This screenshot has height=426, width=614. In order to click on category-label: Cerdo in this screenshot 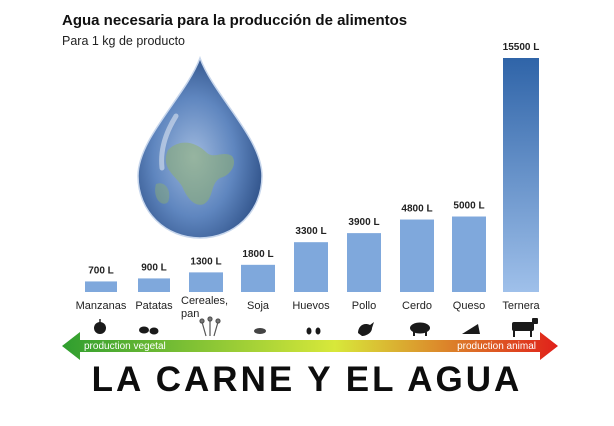, I will do `click(417, 306)`.